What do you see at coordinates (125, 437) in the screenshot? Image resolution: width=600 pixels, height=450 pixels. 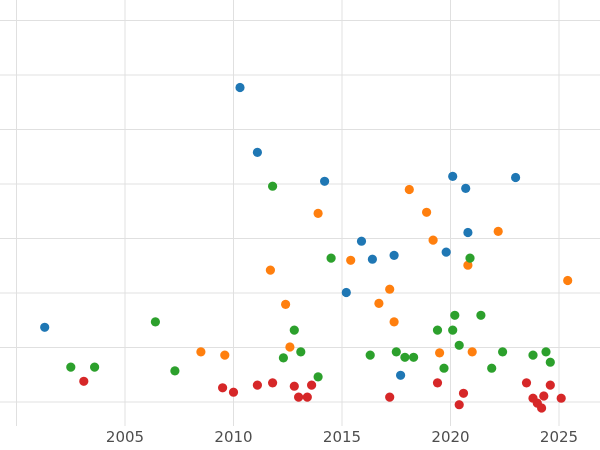 I see `x-tick-label: 2005` at bounding box center [125, 437].